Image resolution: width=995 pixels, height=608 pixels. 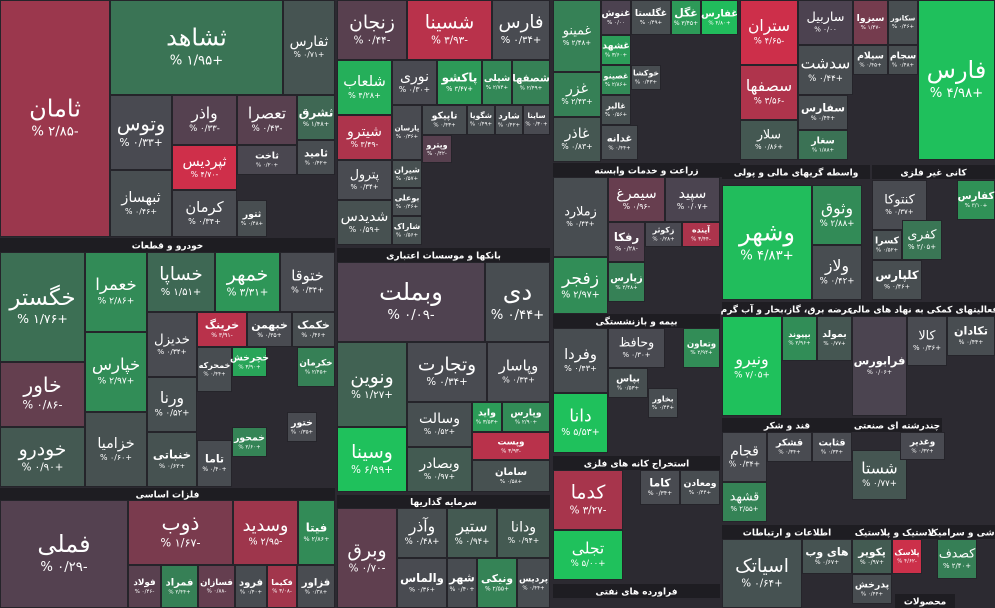 I want to click on tile-name: وثوق, so click(x=837, y=208).